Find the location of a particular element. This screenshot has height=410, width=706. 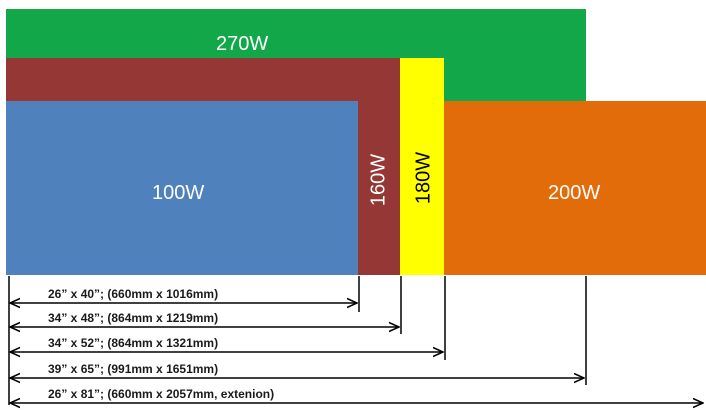

block-100w-label: 100W is located at coordinates (178, 193).